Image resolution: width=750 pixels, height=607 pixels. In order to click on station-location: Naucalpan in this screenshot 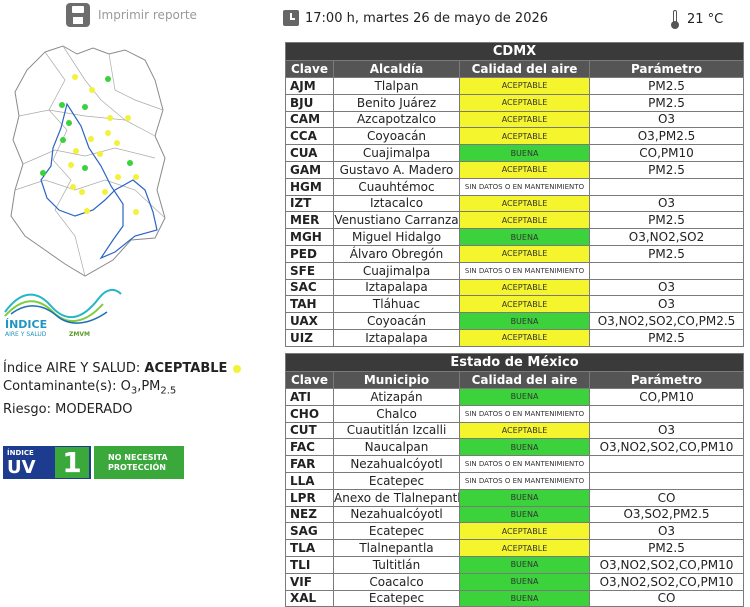, I will do `click(396, 447)`.